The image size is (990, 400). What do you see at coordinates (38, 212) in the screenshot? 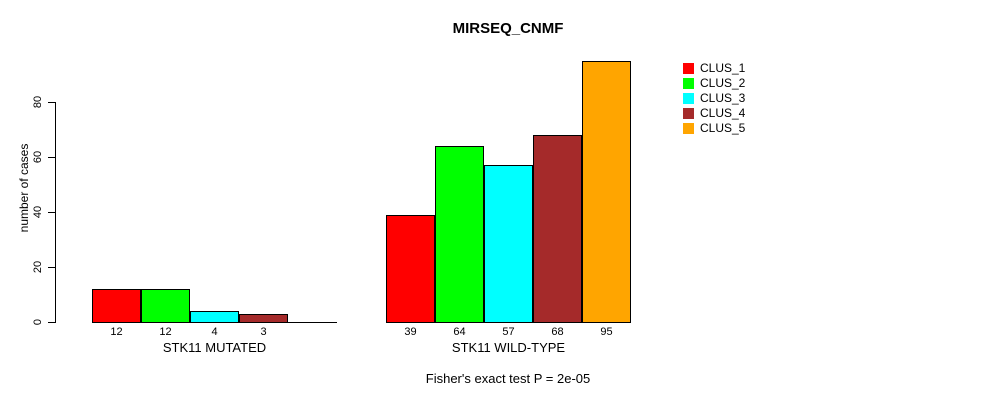
I see `y-axis-tick-label: 40` at bounding box center [38, 212].